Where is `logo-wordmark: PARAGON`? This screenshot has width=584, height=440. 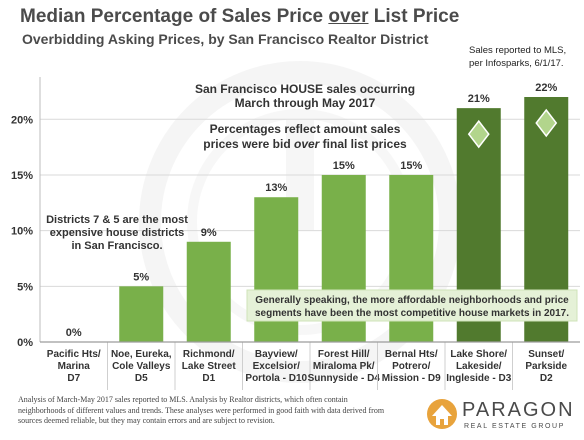
logo-wordmark: PARAGON is located at coordinates (518, 410).